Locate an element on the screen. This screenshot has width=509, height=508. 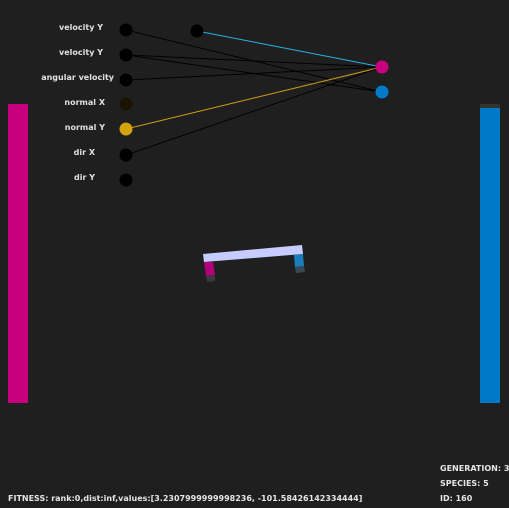
input-label: dir Y is located at coordinates (84, 177).